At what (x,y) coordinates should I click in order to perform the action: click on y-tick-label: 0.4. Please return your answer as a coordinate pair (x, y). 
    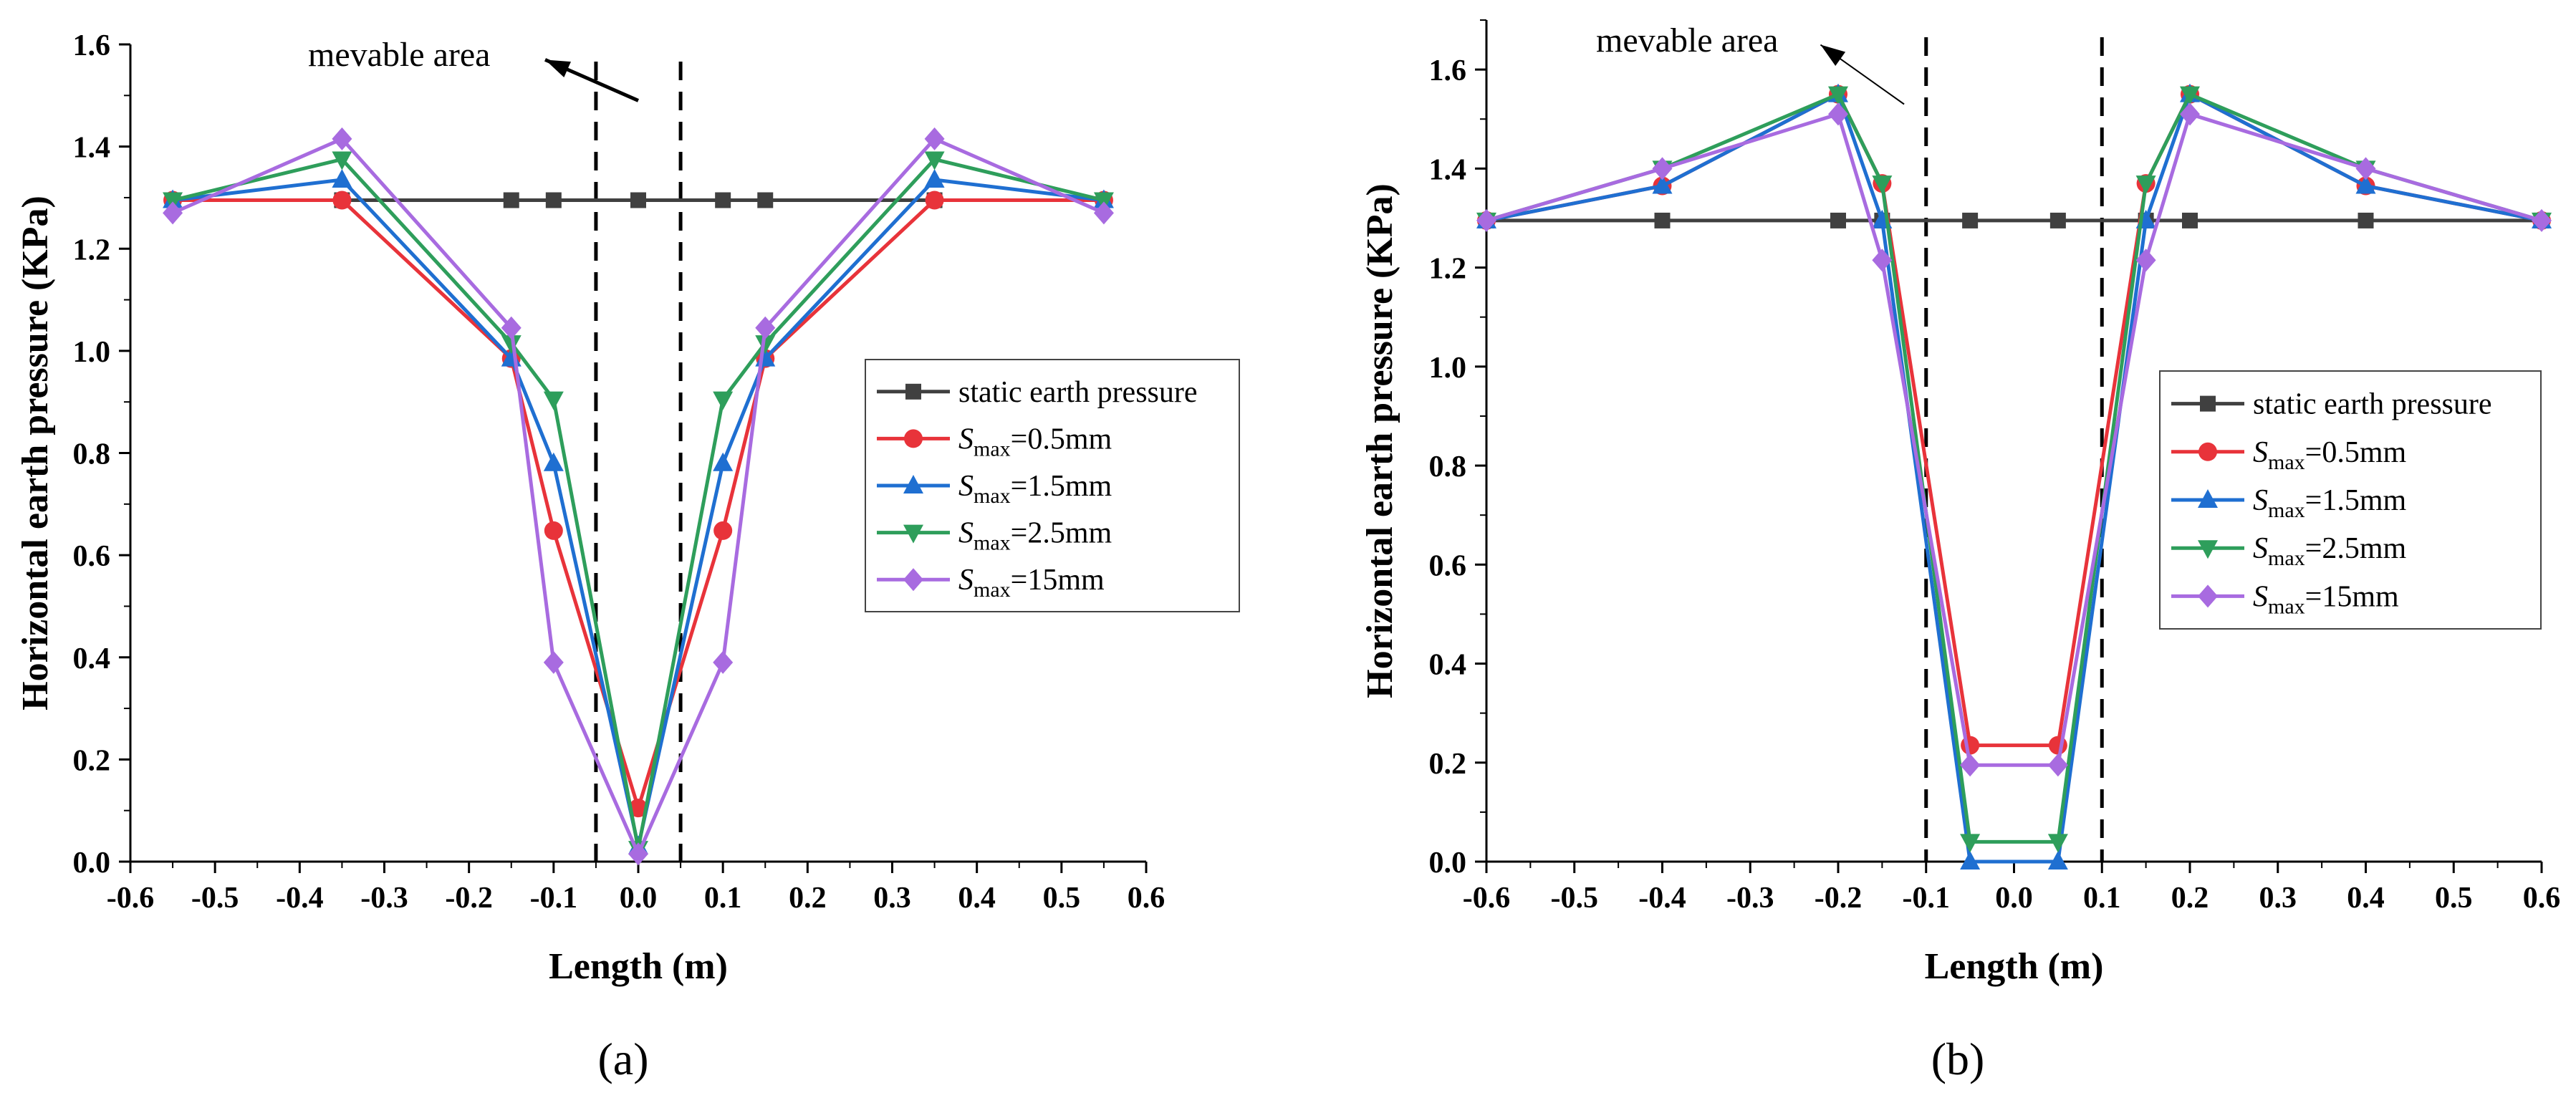
    Looking at the image, I should click on (1448, 665).